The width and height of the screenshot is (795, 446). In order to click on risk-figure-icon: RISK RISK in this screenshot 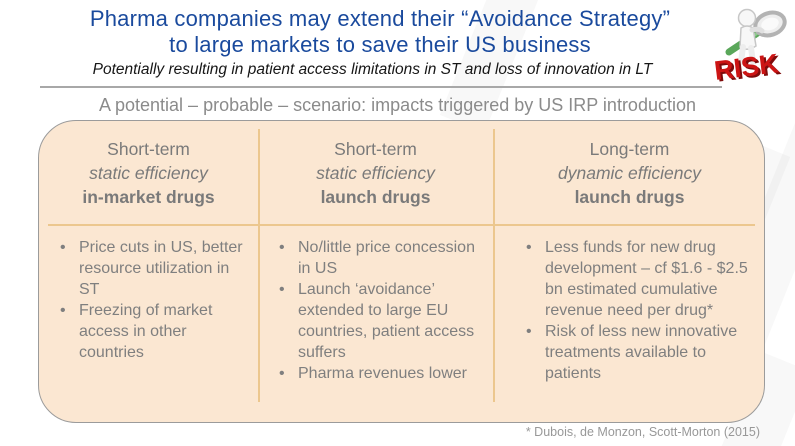, I will do `click(750, 48)`.